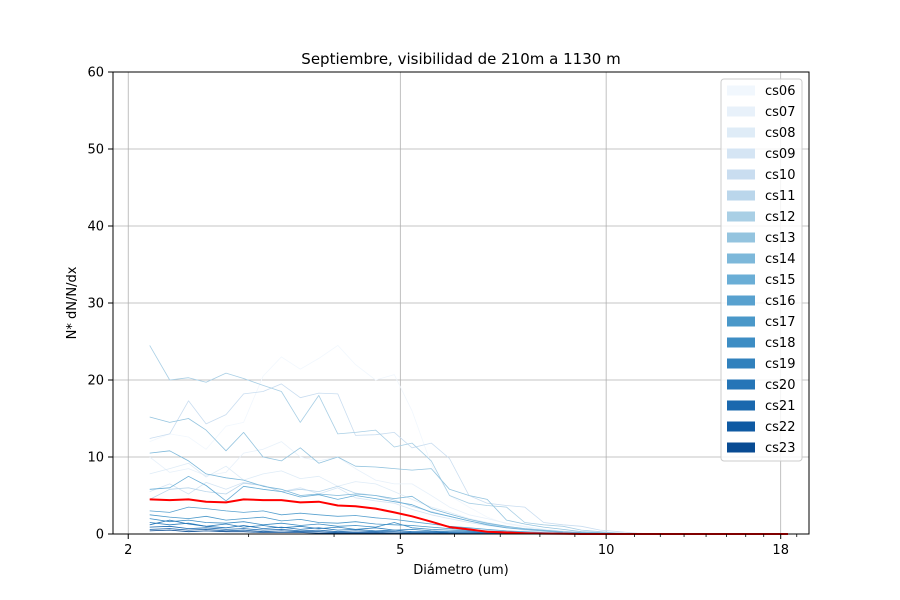  What do you see at coordinates (780, 196) in the screenshot?
I see `legend-label-cs11: cs11` at bounding box center [780, 196].